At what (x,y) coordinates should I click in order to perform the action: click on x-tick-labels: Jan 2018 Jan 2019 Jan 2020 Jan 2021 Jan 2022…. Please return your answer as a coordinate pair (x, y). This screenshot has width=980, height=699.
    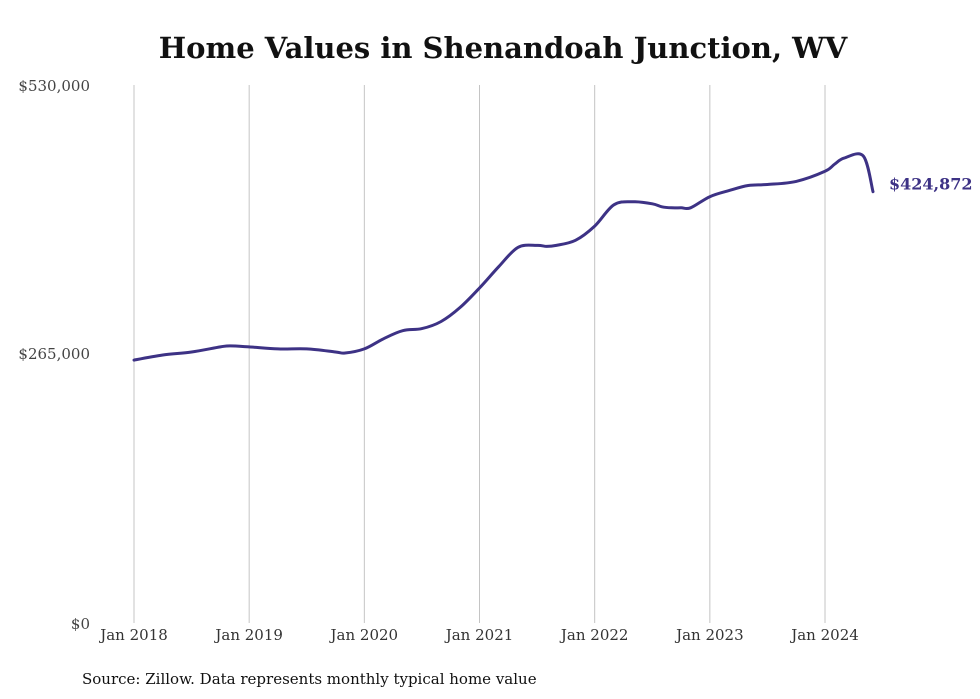
    Looking at the image, I should click on (478, 635).